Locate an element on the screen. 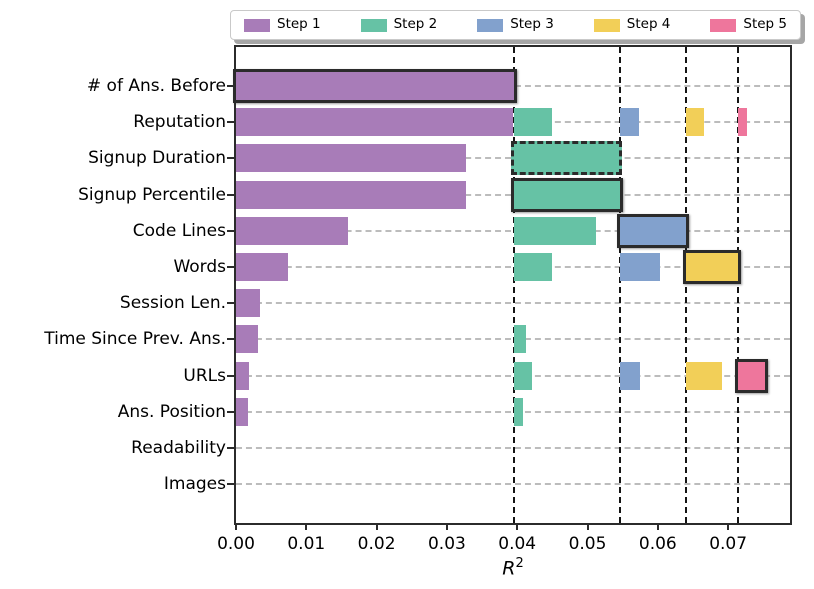 The width and height of the screenshot is (814, 589). legend-label: Step 5 is located at coordinates (765, 24).